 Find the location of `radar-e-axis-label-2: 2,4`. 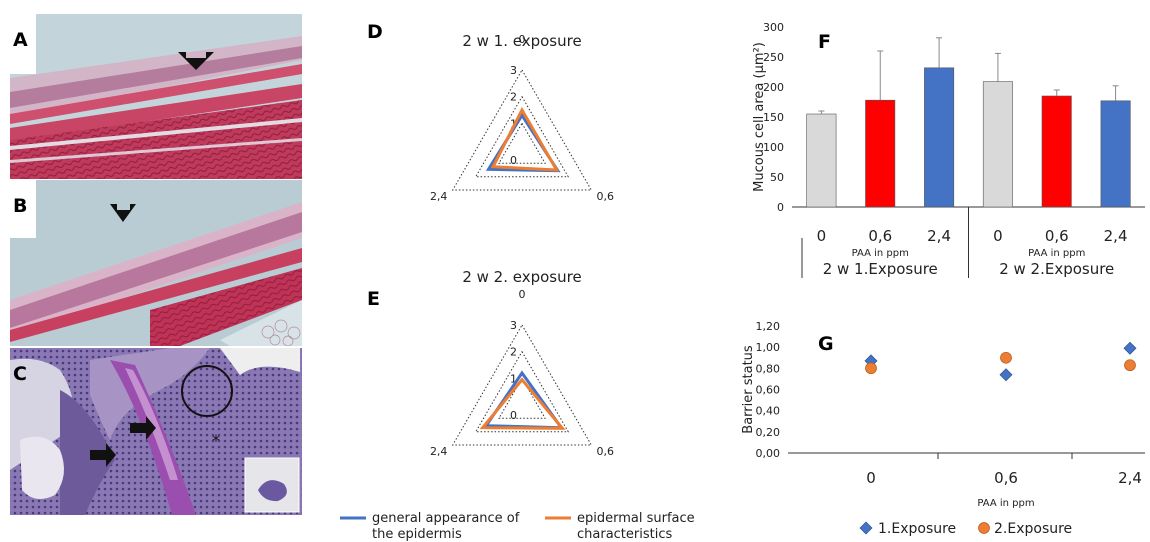

radar-e-axis-label-2: 2,4 is located at coordinates (439, 451).